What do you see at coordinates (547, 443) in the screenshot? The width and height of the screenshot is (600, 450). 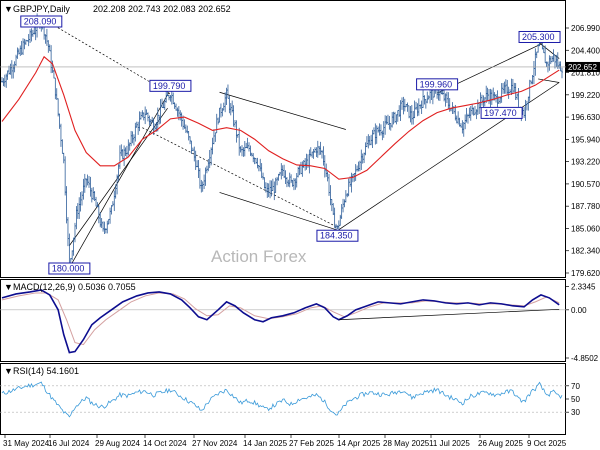 I see `x-tick-label: 9 Oct 2025` at bounding box center [547, 443].